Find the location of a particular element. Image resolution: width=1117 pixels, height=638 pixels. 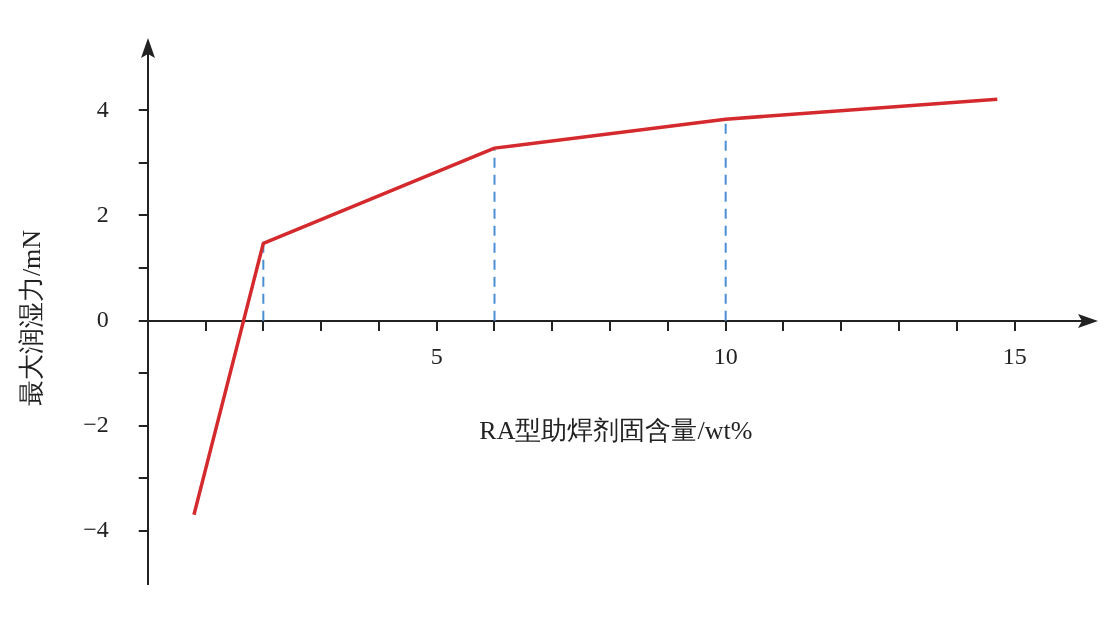

y-tick-label: 0 is located at coordinates (102, 318).